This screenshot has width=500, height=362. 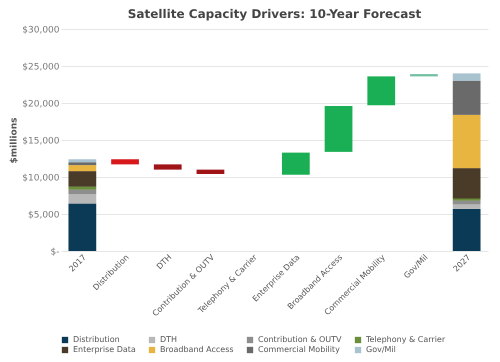 What do you see at coordinates (41, 67) in the screenshot?
I see `y-tick-label: $25,000` at bounding box center [41, 67].